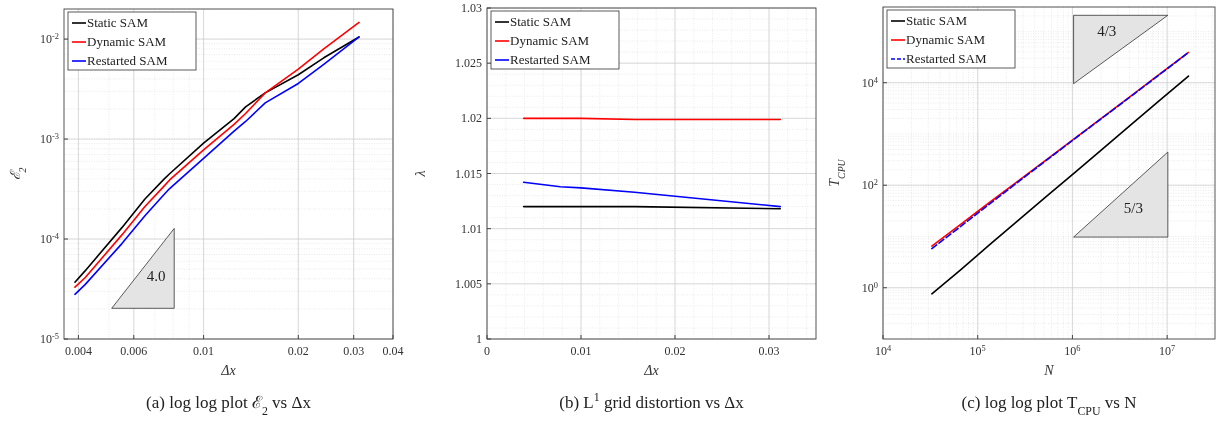 This screenshot has width=1227, height=424. I want to click on x-tick-label: 0.006, so click(134, 351).